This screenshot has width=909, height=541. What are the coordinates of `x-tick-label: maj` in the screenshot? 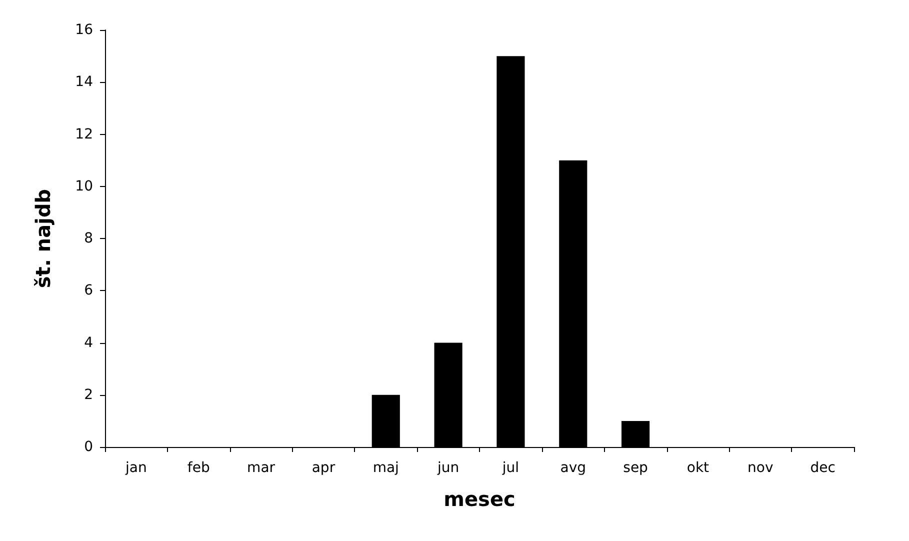 It's located at (385, 468).